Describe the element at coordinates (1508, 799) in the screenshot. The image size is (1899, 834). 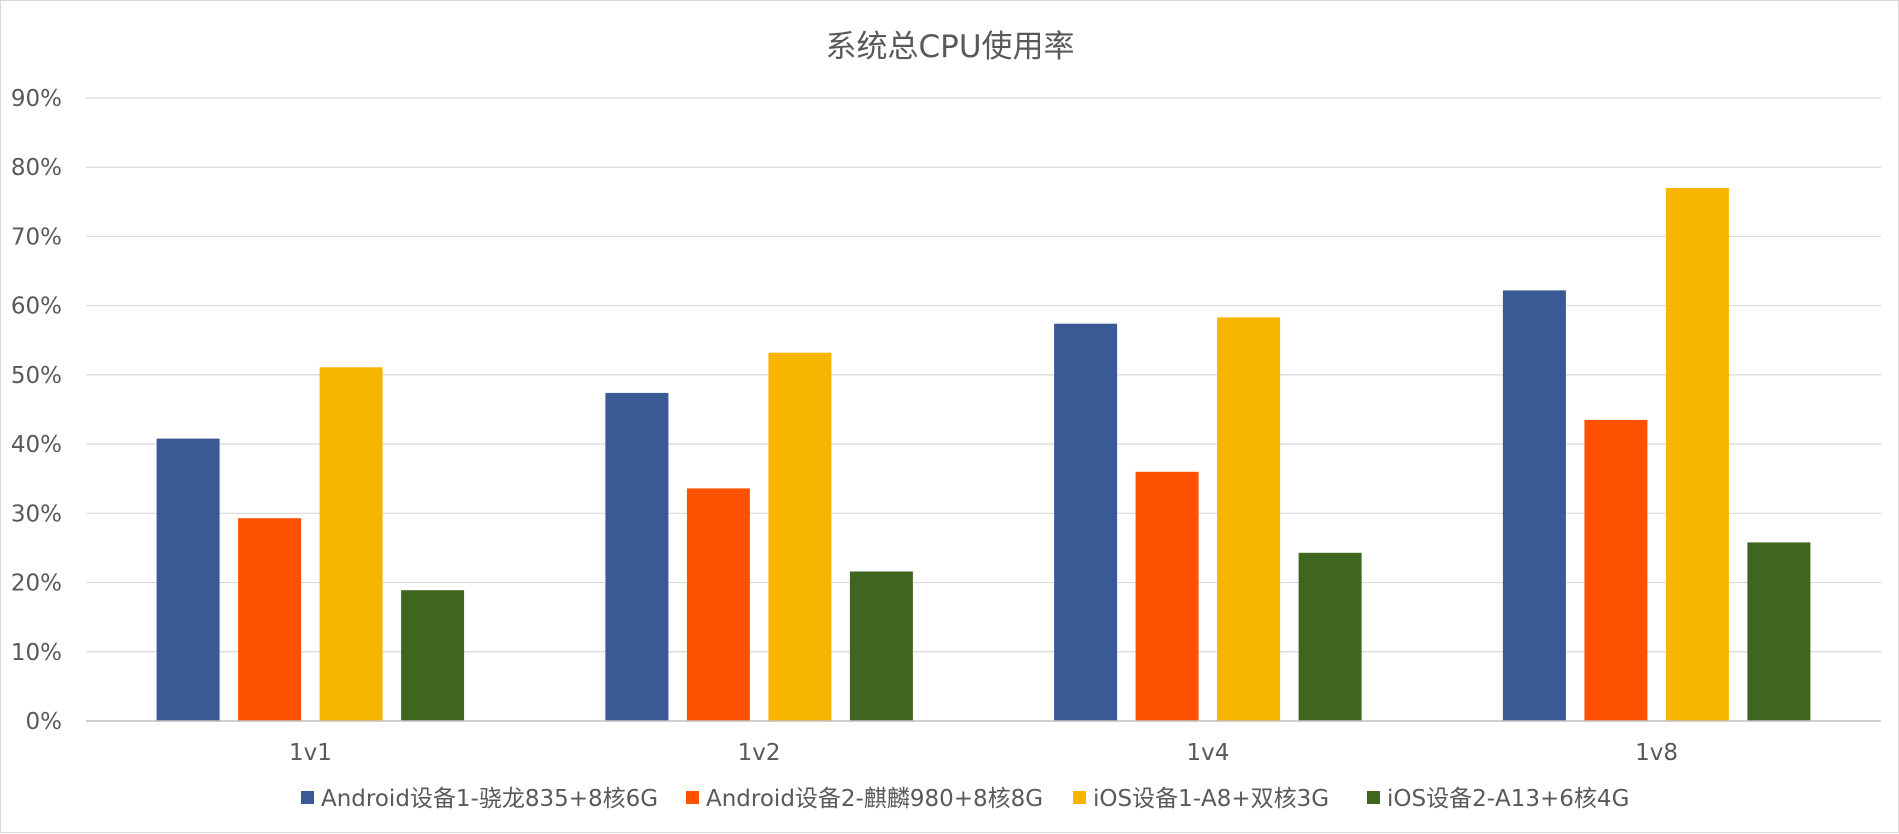
I see `legend-label: iOS设备2-A13+6核4G` at that location.